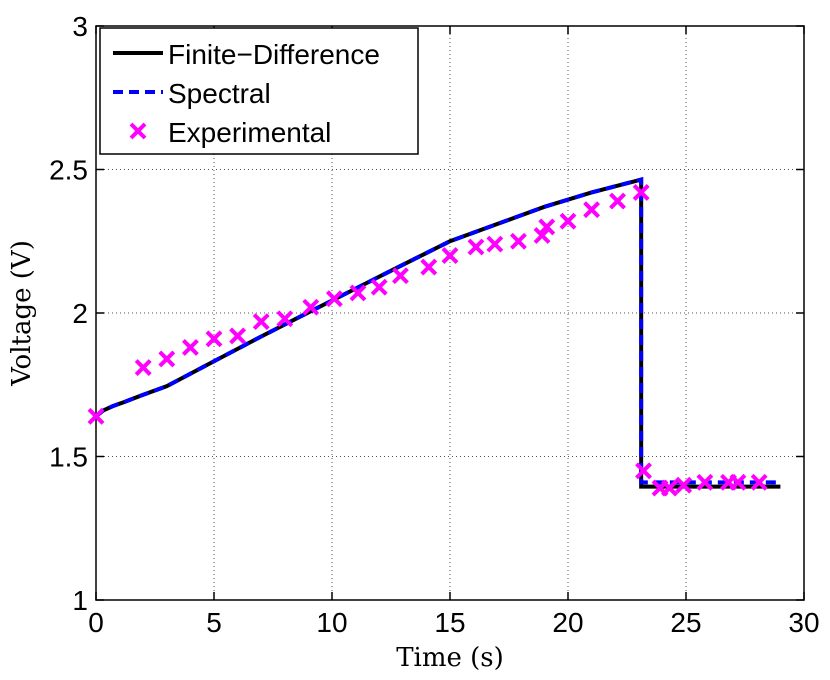  What do you see at coordinates (219, 93) in the screenshot?
I see `legend-spectral-label: Spectral` at bounding box center [219, 93].